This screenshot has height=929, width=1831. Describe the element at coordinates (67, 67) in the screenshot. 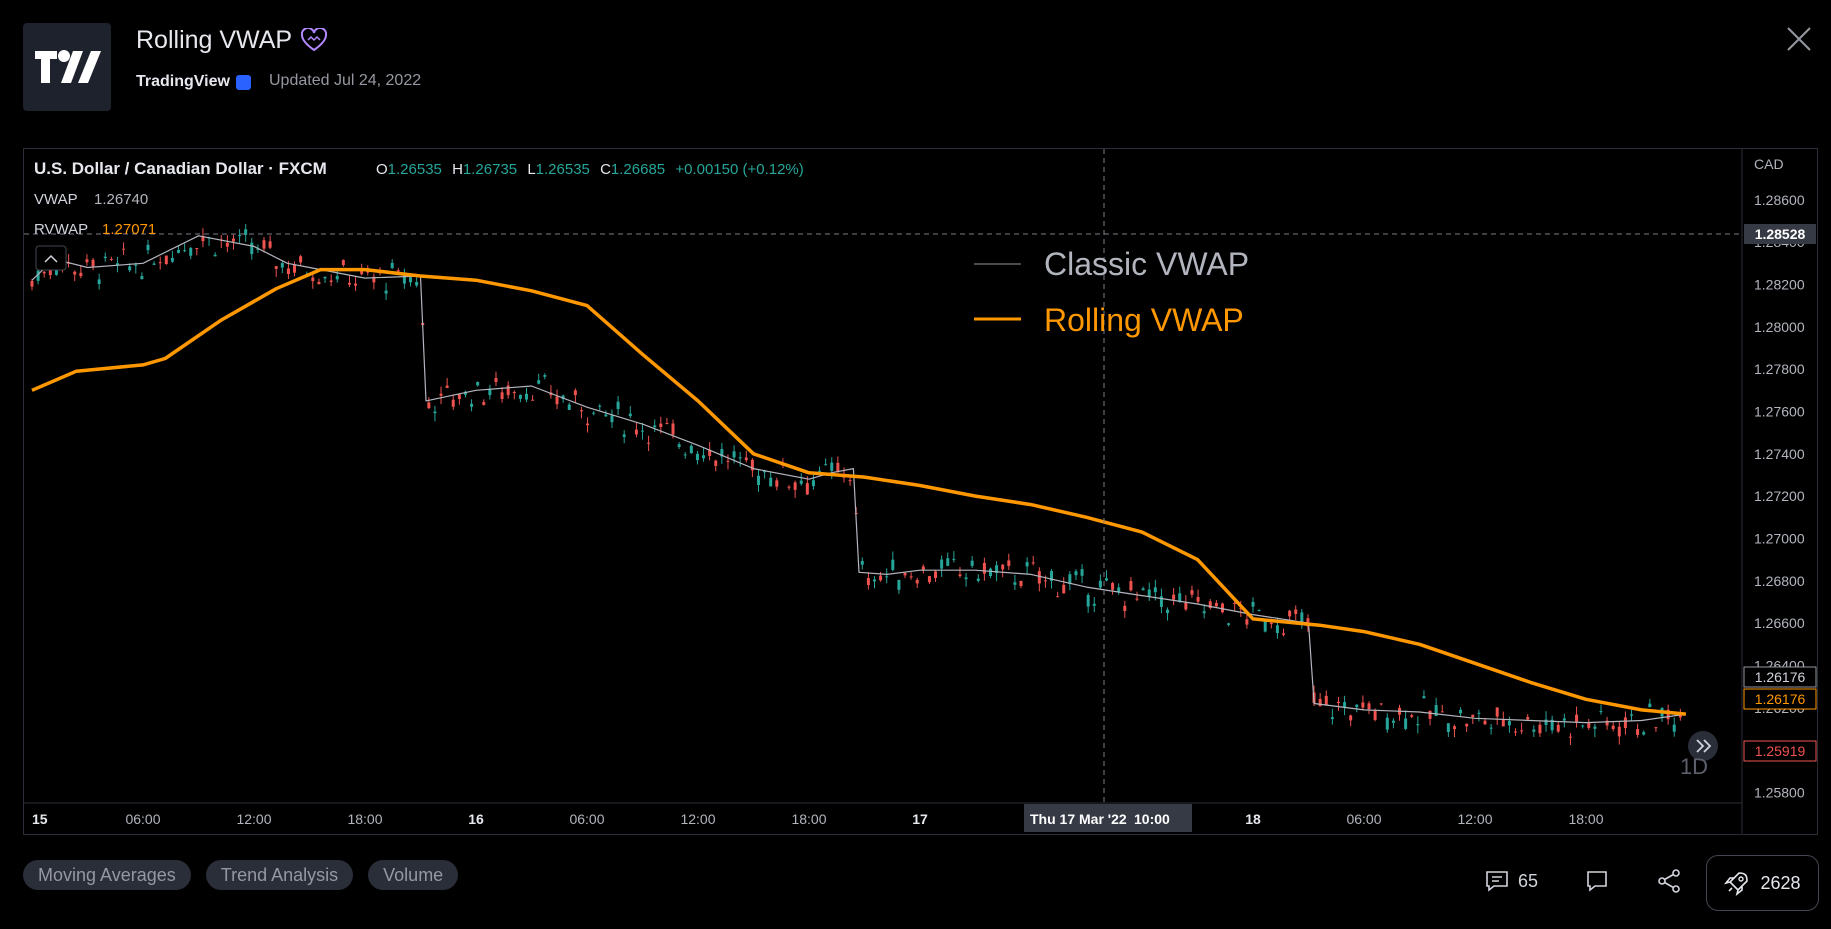

I see `tradingview-logo` at that location.